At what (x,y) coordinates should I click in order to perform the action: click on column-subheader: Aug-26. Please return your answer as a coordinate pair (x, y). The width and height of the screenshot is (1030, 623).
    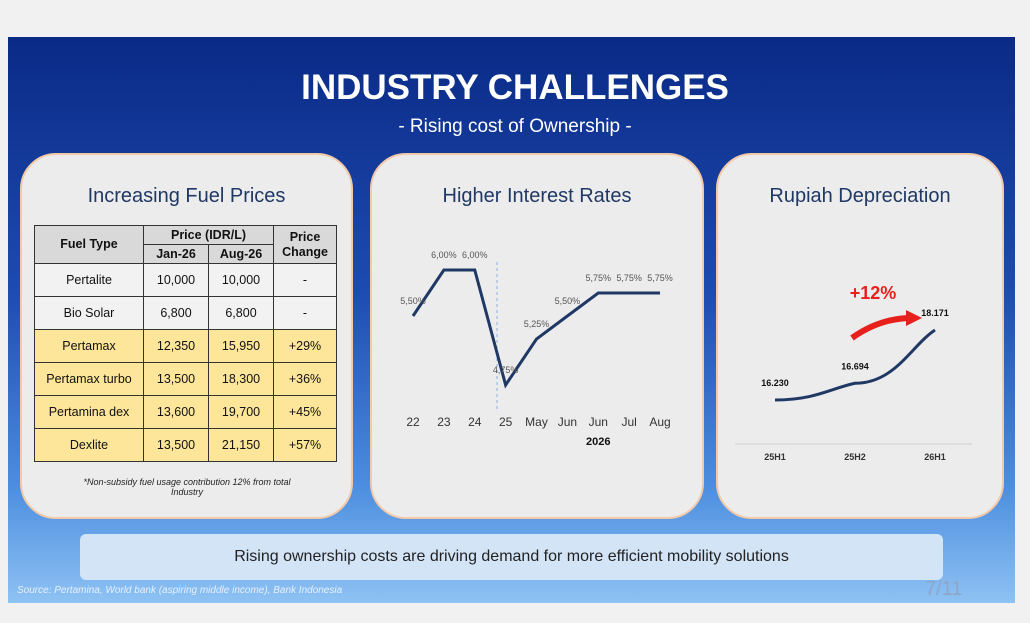
    Looking at the image, I should click on (241, 254).